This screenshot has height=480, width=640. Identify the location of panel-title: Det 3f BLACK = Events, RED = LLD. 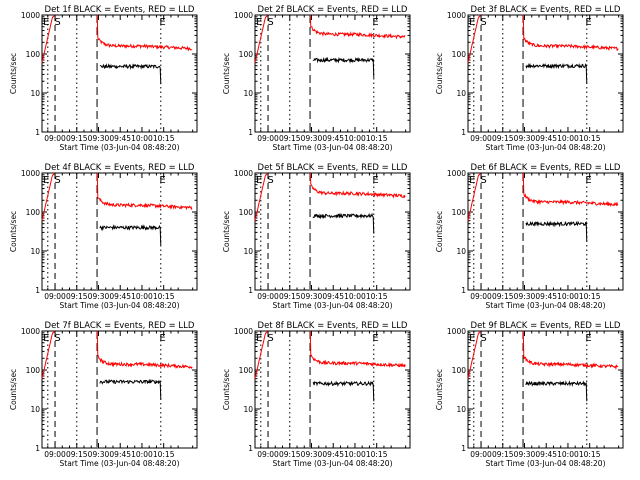
(546, 10).